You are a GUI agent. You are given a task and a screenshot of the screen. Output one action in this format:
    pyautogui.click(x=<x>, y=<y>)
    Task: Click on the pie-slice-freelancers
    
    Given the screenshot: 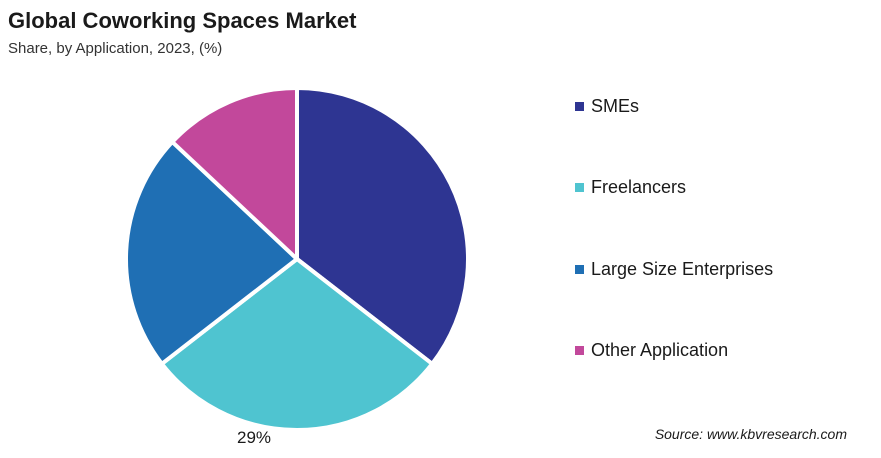 What is the action you would take?
    pyautogui.click(x=297, y=344)
    